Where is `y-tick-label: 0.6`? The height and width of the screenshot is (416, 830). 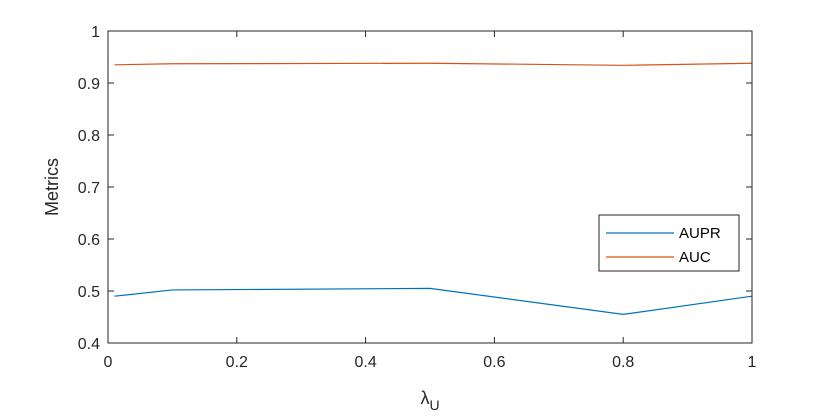
y-tick-label: 0.6 is located at coordinates (89, 240).